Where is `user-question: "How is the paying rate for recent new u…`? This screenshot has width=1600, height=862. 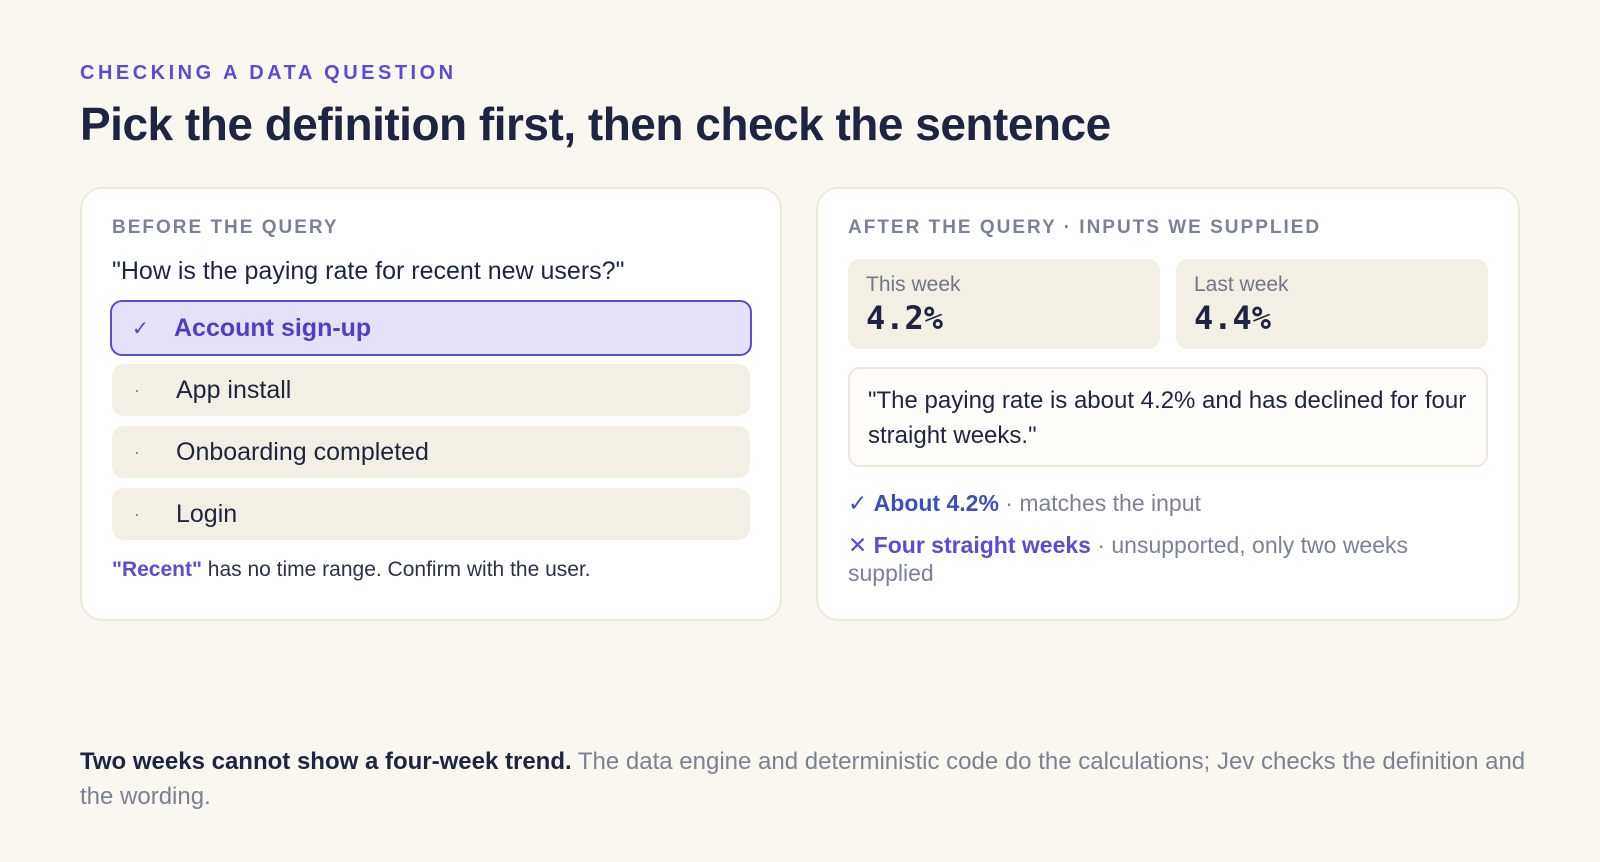 user-question: "How is the paying rate for recent new u… is located at coordinates (368, 271).